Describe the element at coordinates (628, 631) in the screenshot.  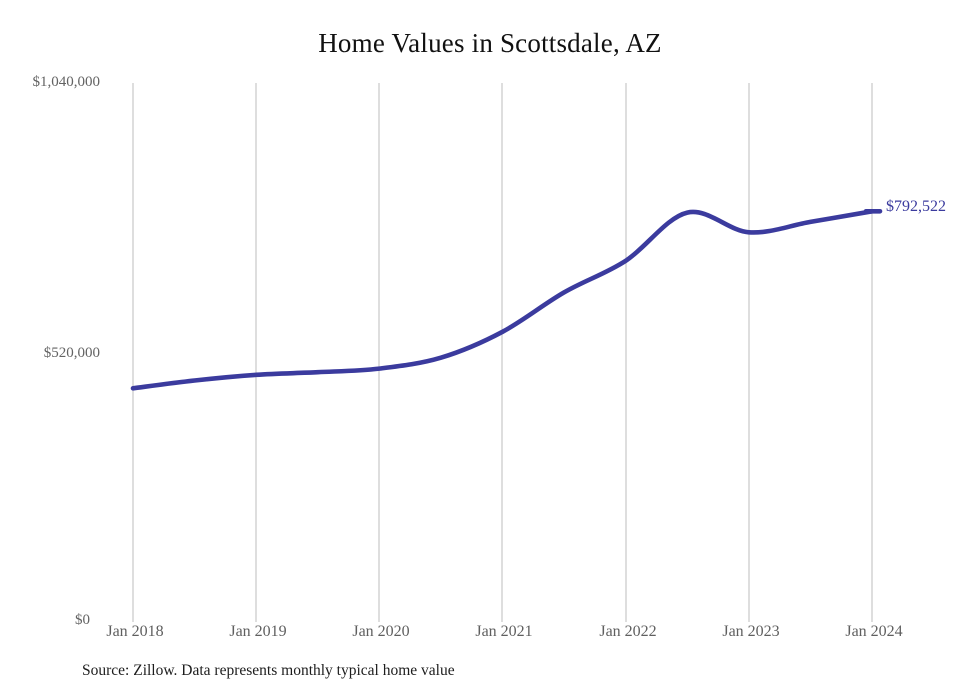
I see `x-tick-label-jan-2022: Jan 2022` at that location.